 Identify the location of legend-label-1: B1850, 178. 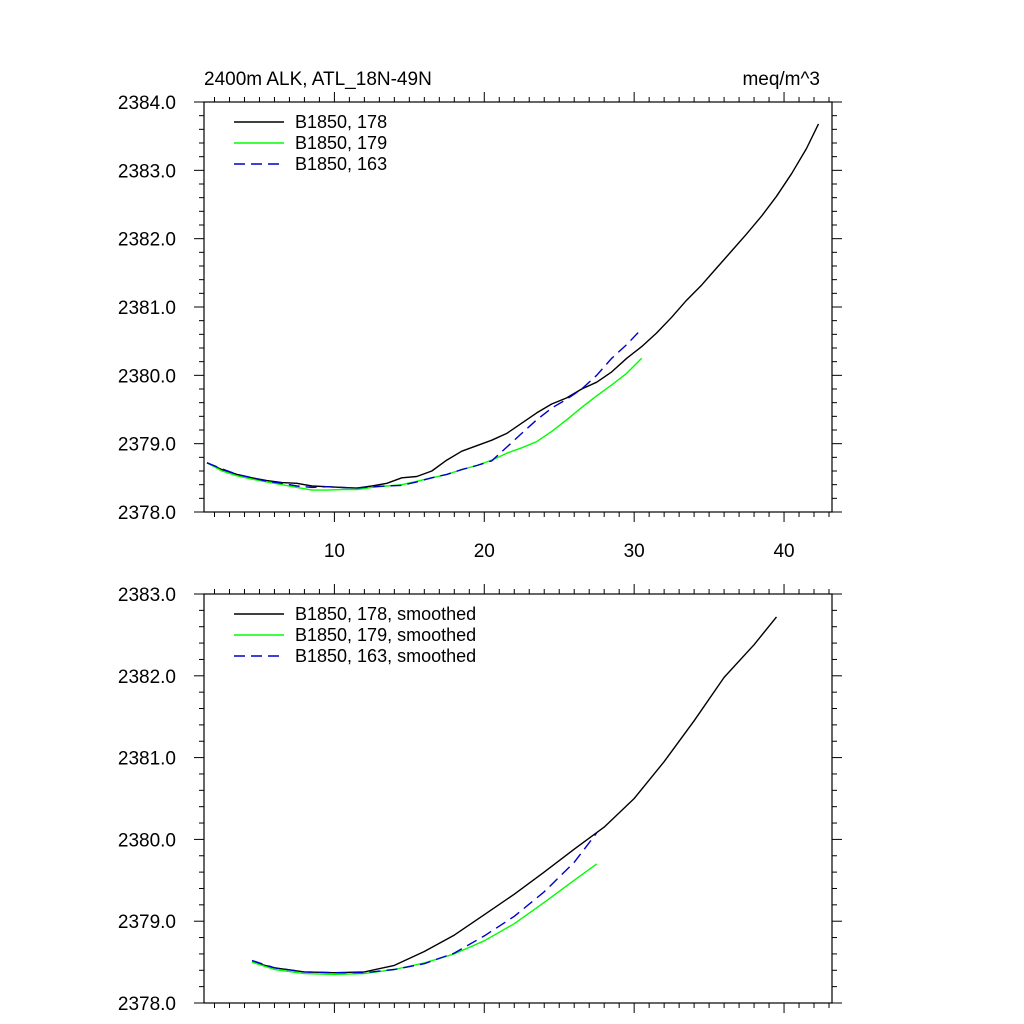
(341, 122).